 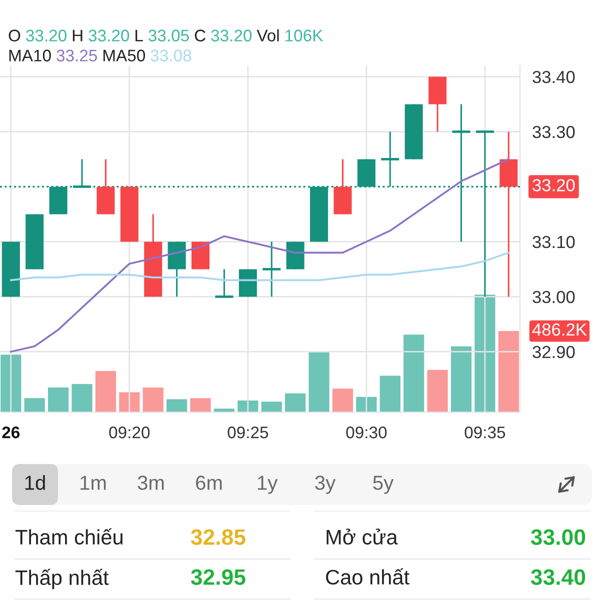 I want to click on text: 486.2K, so click(x=559, y=329).